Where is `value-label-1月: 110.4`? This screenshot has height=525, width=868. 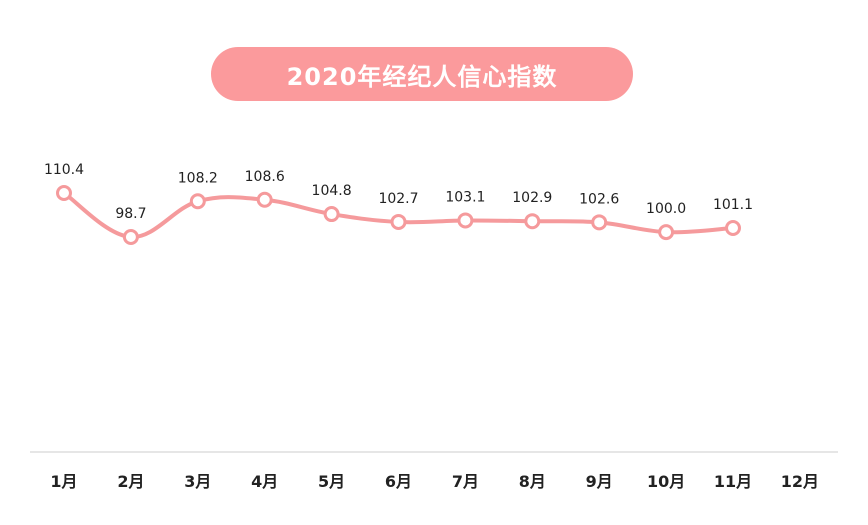
value-label-1月: 110.4 is located at coordinates (64, 170).